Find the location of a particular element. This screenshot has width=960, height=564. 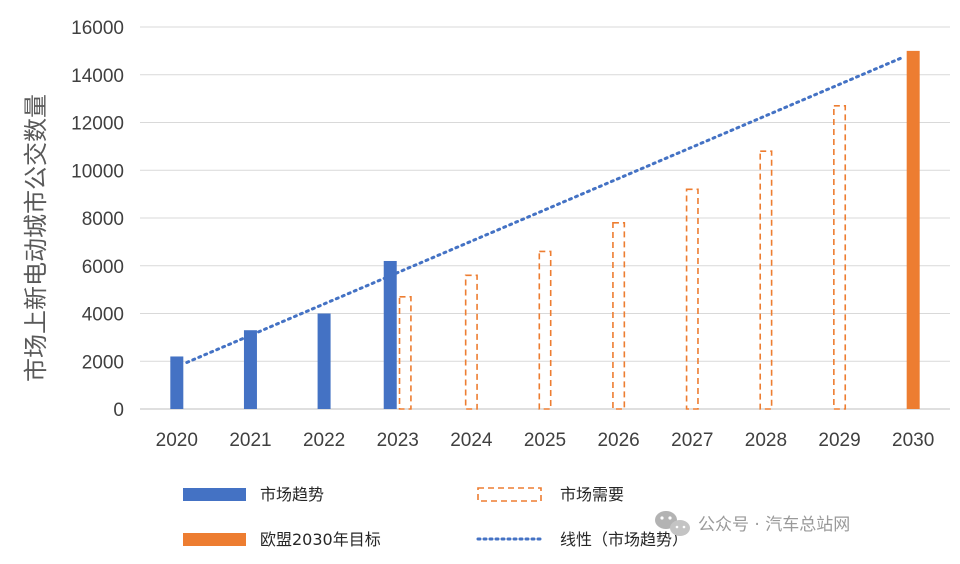

y-tick-label-2000: 2000 is located at coordinates (103, 362).